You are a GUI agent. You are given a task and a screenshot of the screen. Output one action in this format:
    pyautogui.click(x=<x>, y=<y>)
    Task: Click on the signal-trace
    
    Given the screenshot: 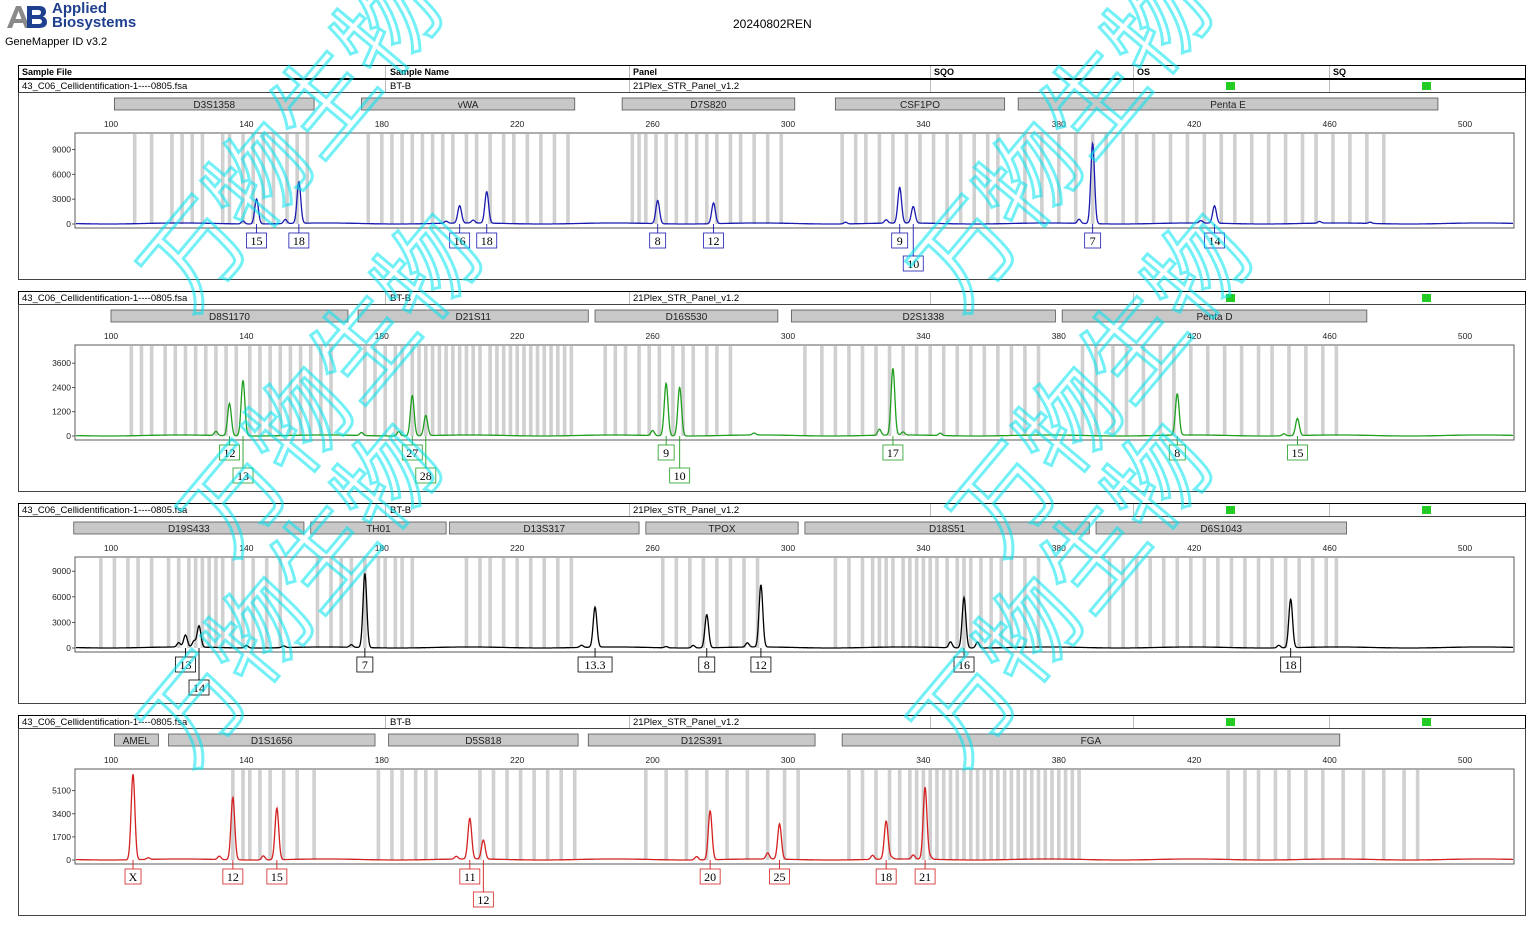 What is the action you would take?
    pyautogui.click(x=794, y=183)
    